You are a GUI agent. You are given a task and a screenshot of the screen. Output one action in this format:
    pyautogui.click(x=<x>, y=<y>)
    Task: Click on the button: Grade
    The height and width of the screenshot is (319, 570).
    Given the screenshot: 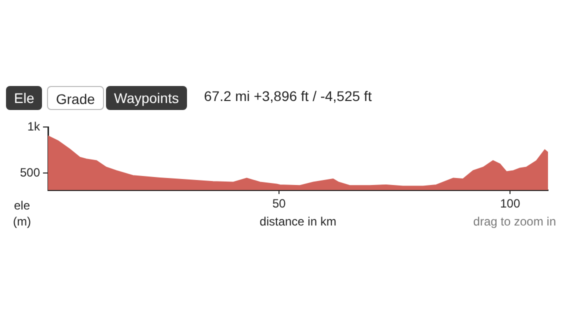 What is the action you would take?
    pyautogui.click(x=75, y=98)
    